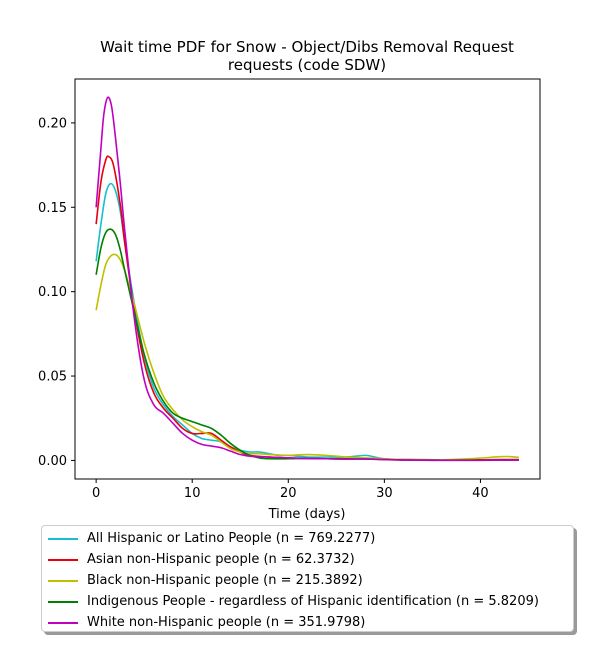 The height and width of the screenshot is (650, 600). What do you see at coordinates (96, 493) in the screenshot?
I see `x-tick-label-0: 0` at bounding box center [96, 493].